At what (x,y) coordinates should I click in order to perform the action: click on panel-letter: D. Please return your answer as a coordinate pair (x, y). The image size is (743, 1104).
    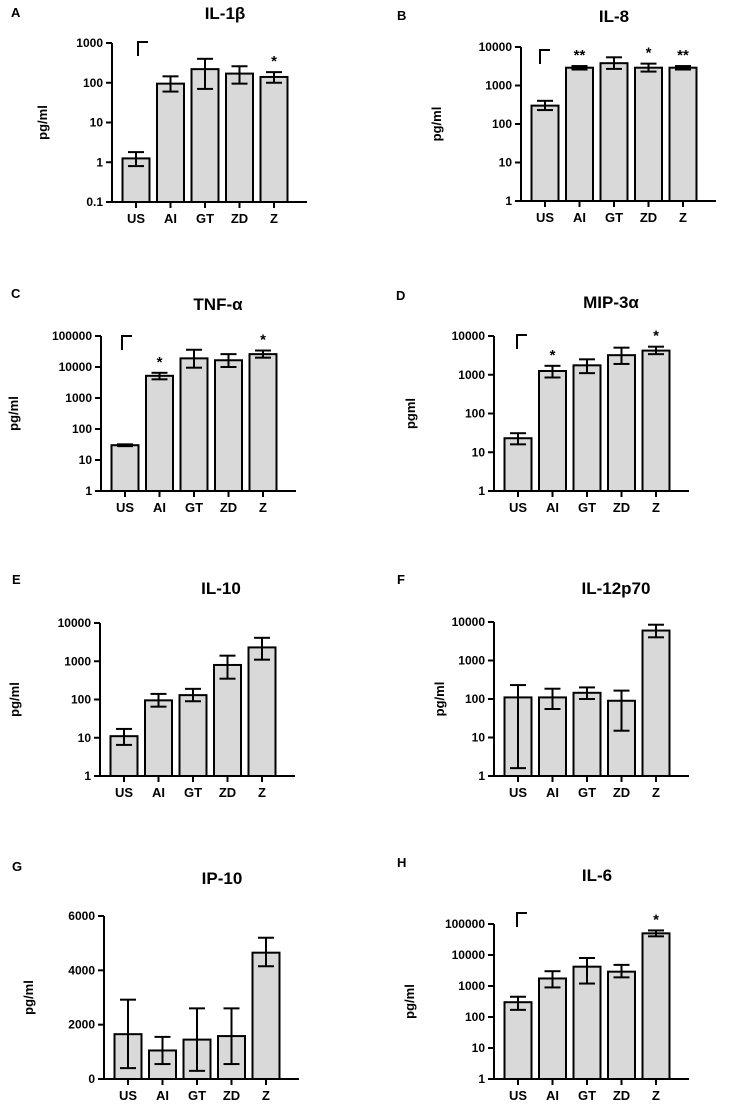
    Looking at the image, I should click on (400, 295).